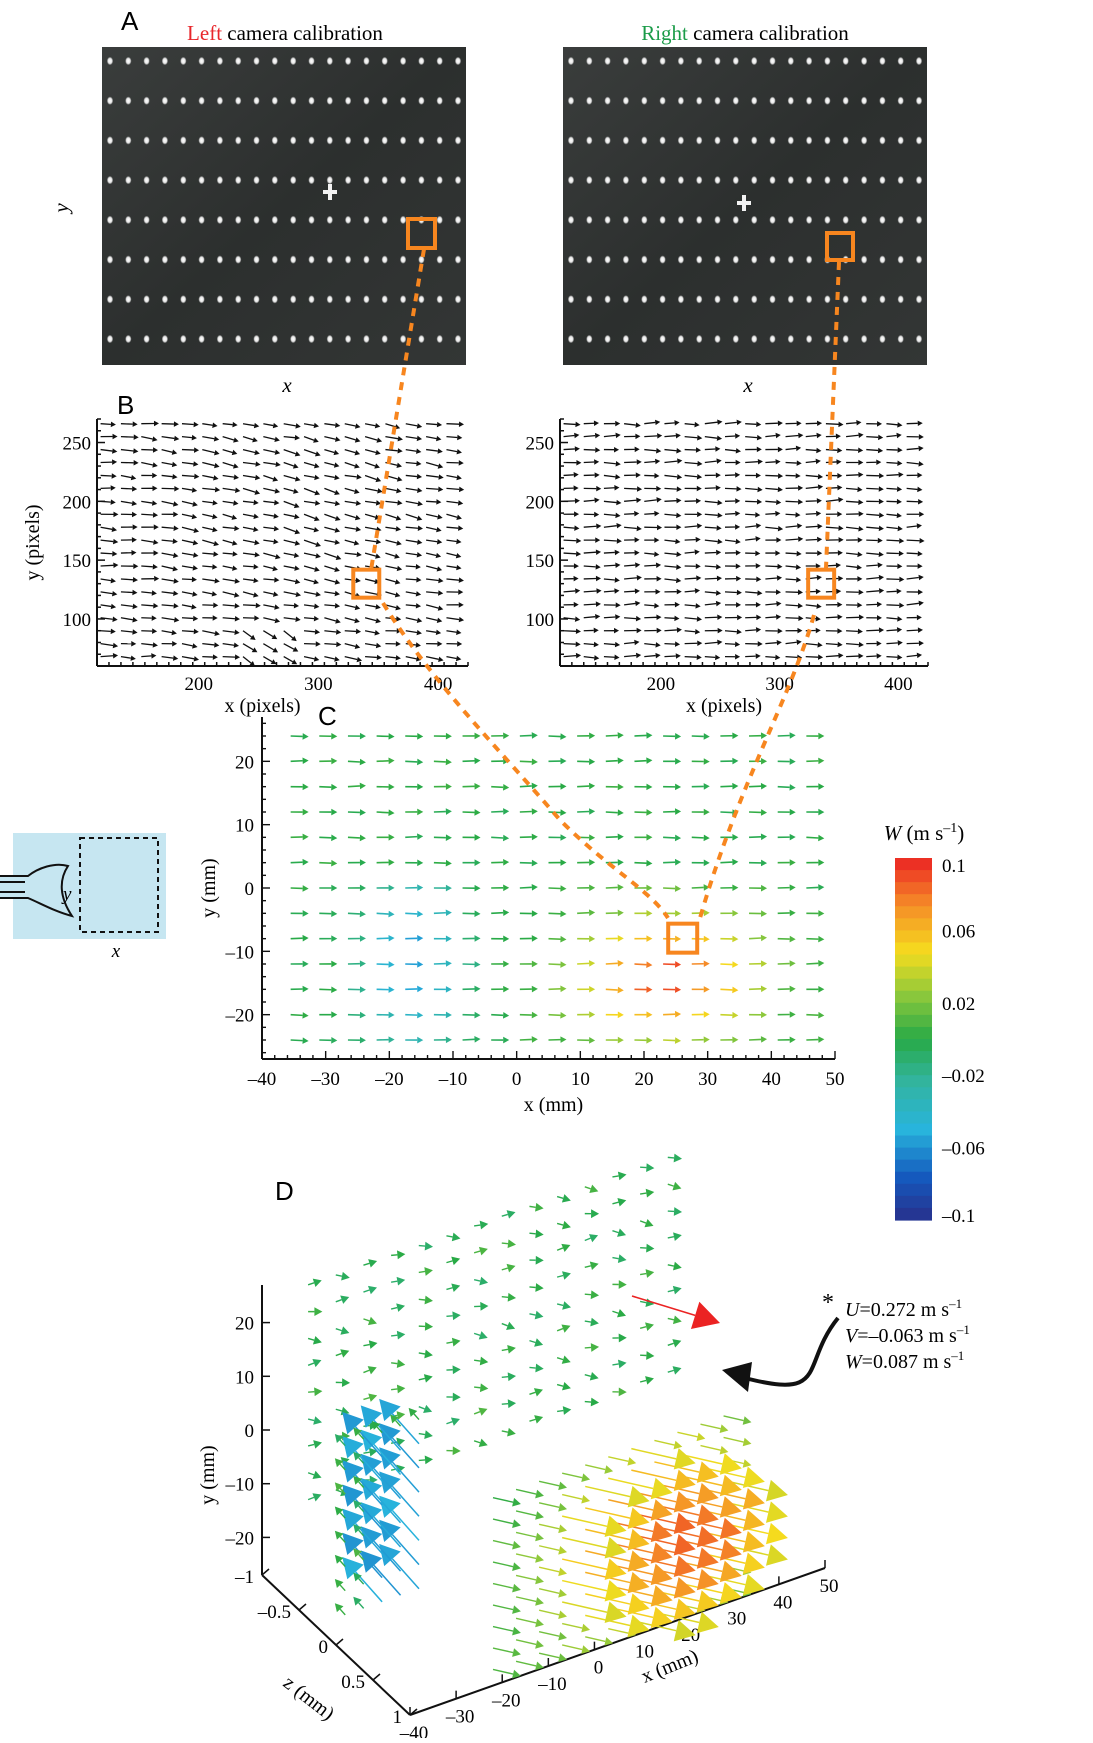  What do you see at coordinates (782, 1602) in the screenshot?
I see `x-tick-label: 40` at bounding box center [782, 1602].